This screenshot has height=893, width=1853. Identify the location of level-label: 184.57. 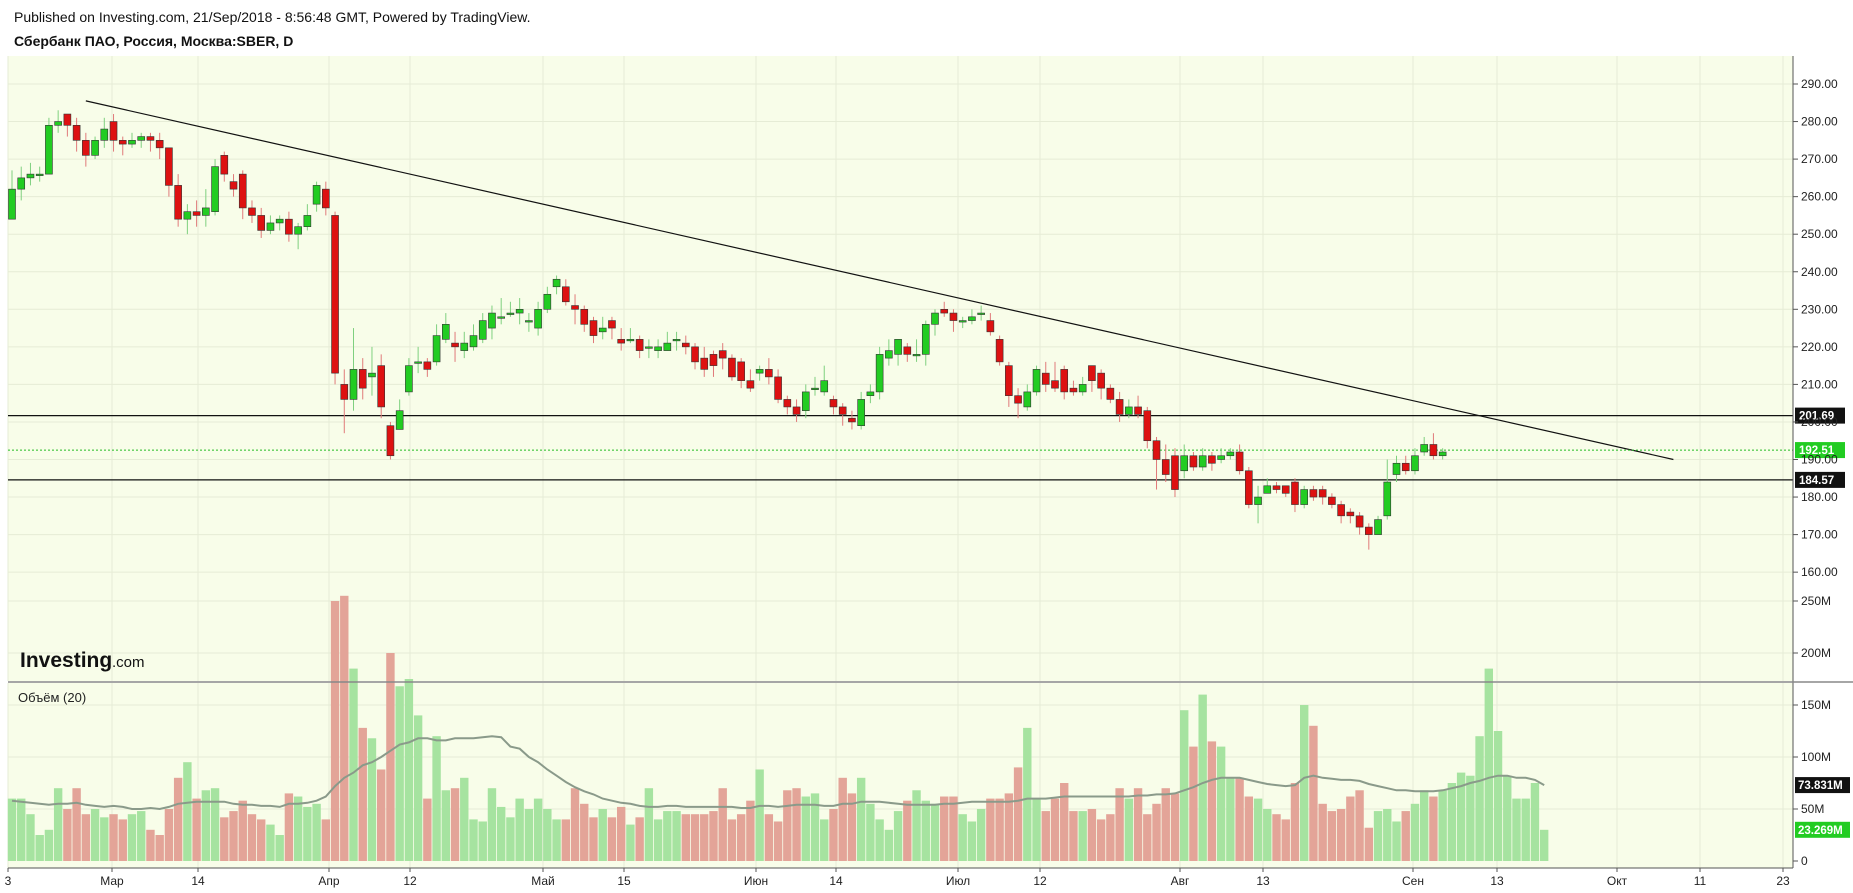
(1816, 481).